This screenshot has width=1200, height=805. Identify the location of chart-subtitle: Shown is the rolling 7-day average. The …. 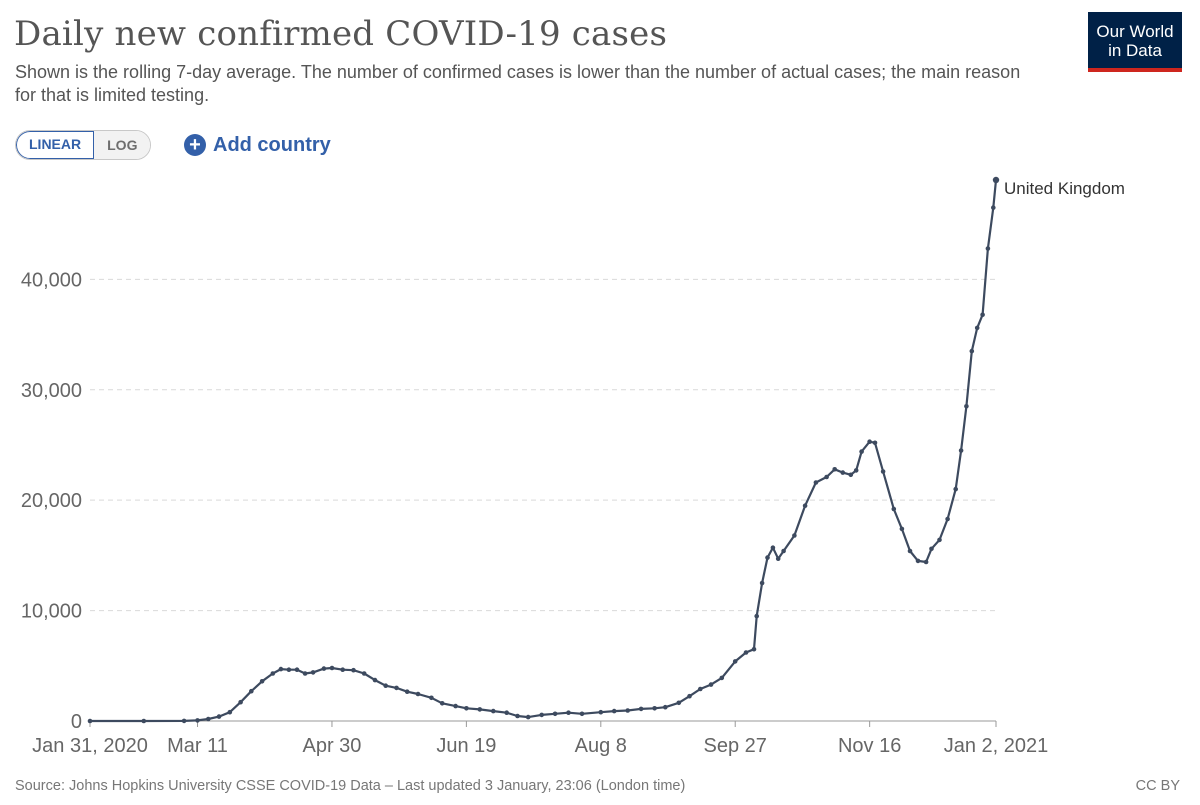
(518, 83).